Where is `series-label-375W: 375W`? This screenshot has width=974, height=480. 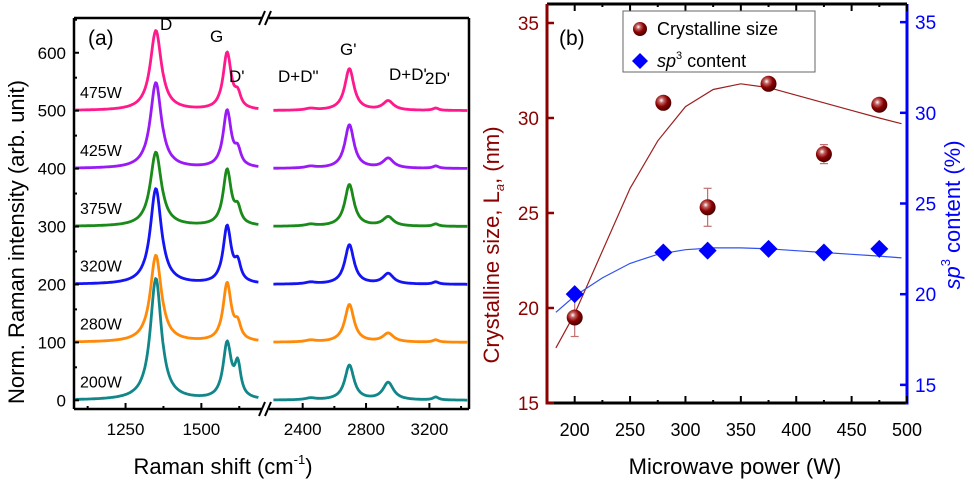
series-label-375W: 375W is located at coordinates (101, 209).